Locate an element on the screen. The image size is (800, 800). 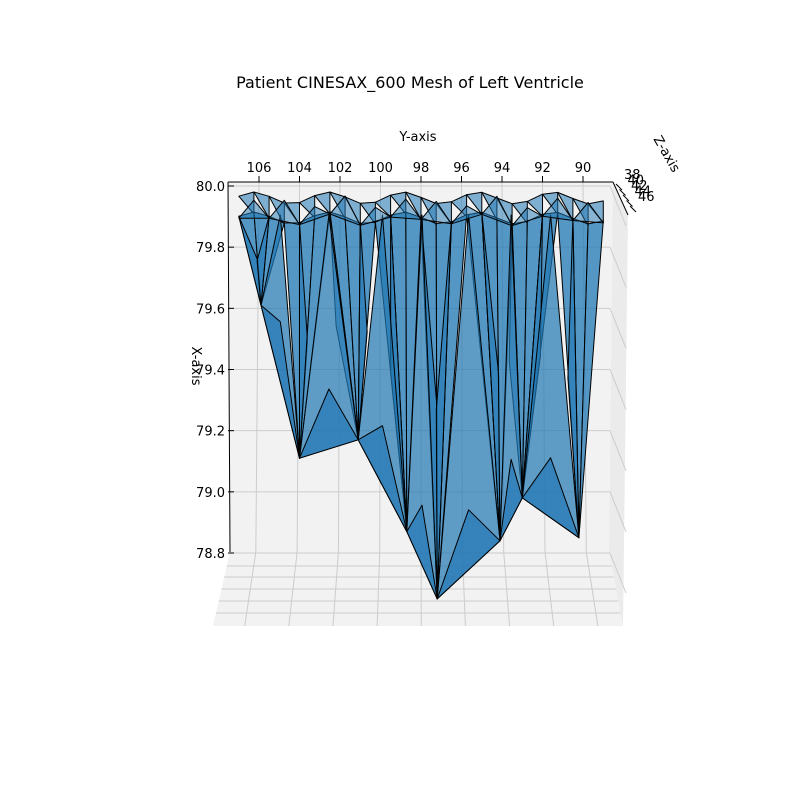
side-pane is located at coordinates (618, 404).